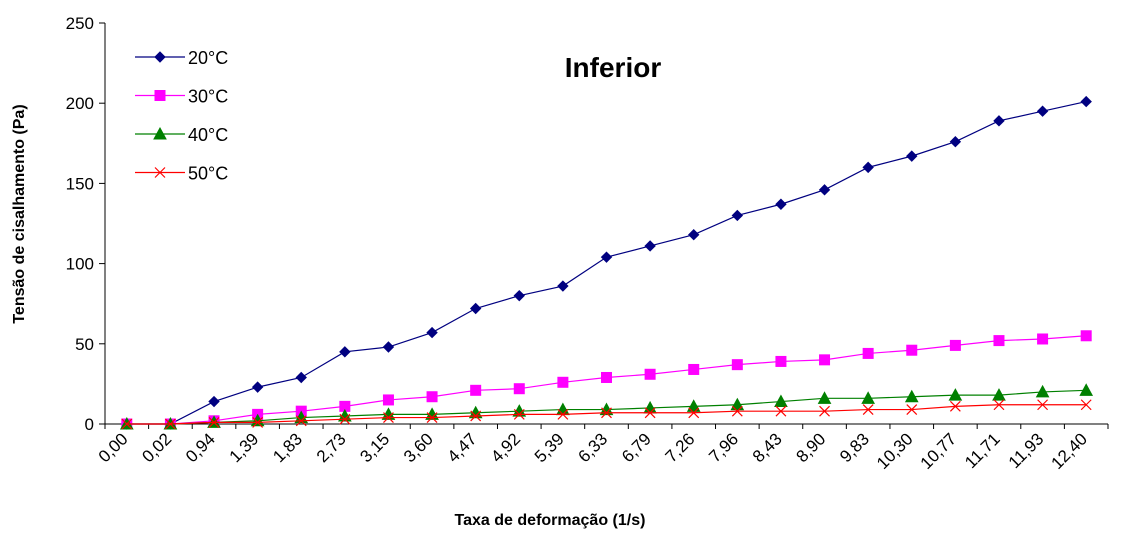 This screenshot has height=533, width=1141. What do you see at coordinates (19, 213) in the screenshot?
I see `y-axis-title: Tensão de cisalhamento (Pa)` at bounding box center [19, 213].